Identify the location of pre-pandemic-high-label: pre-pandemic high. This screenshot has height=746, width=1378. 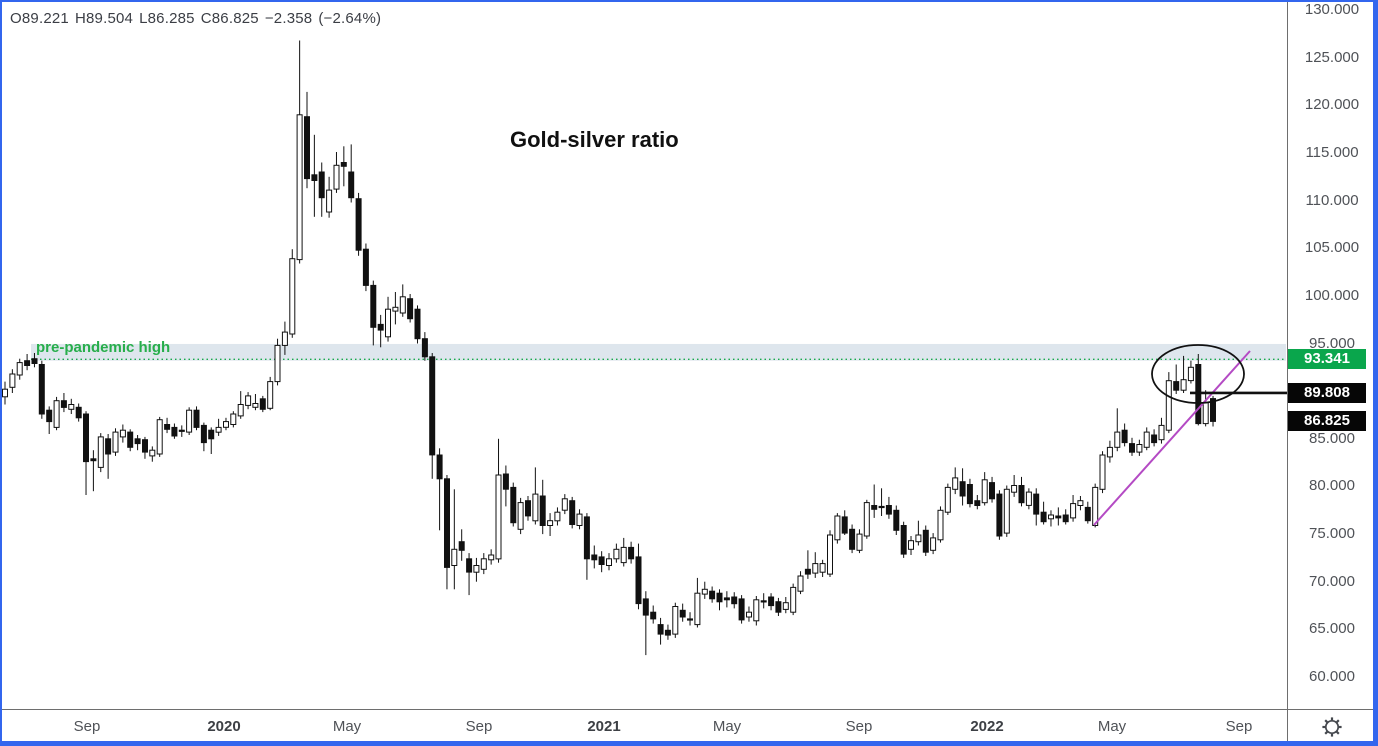
(103, 347).